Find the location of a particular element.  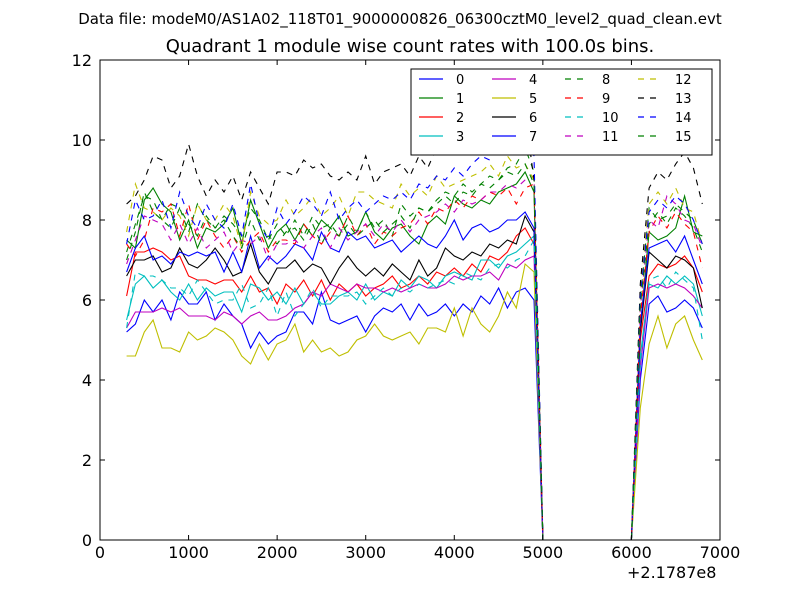

legend-label-11: 11 is located at coordinates (610, 137).